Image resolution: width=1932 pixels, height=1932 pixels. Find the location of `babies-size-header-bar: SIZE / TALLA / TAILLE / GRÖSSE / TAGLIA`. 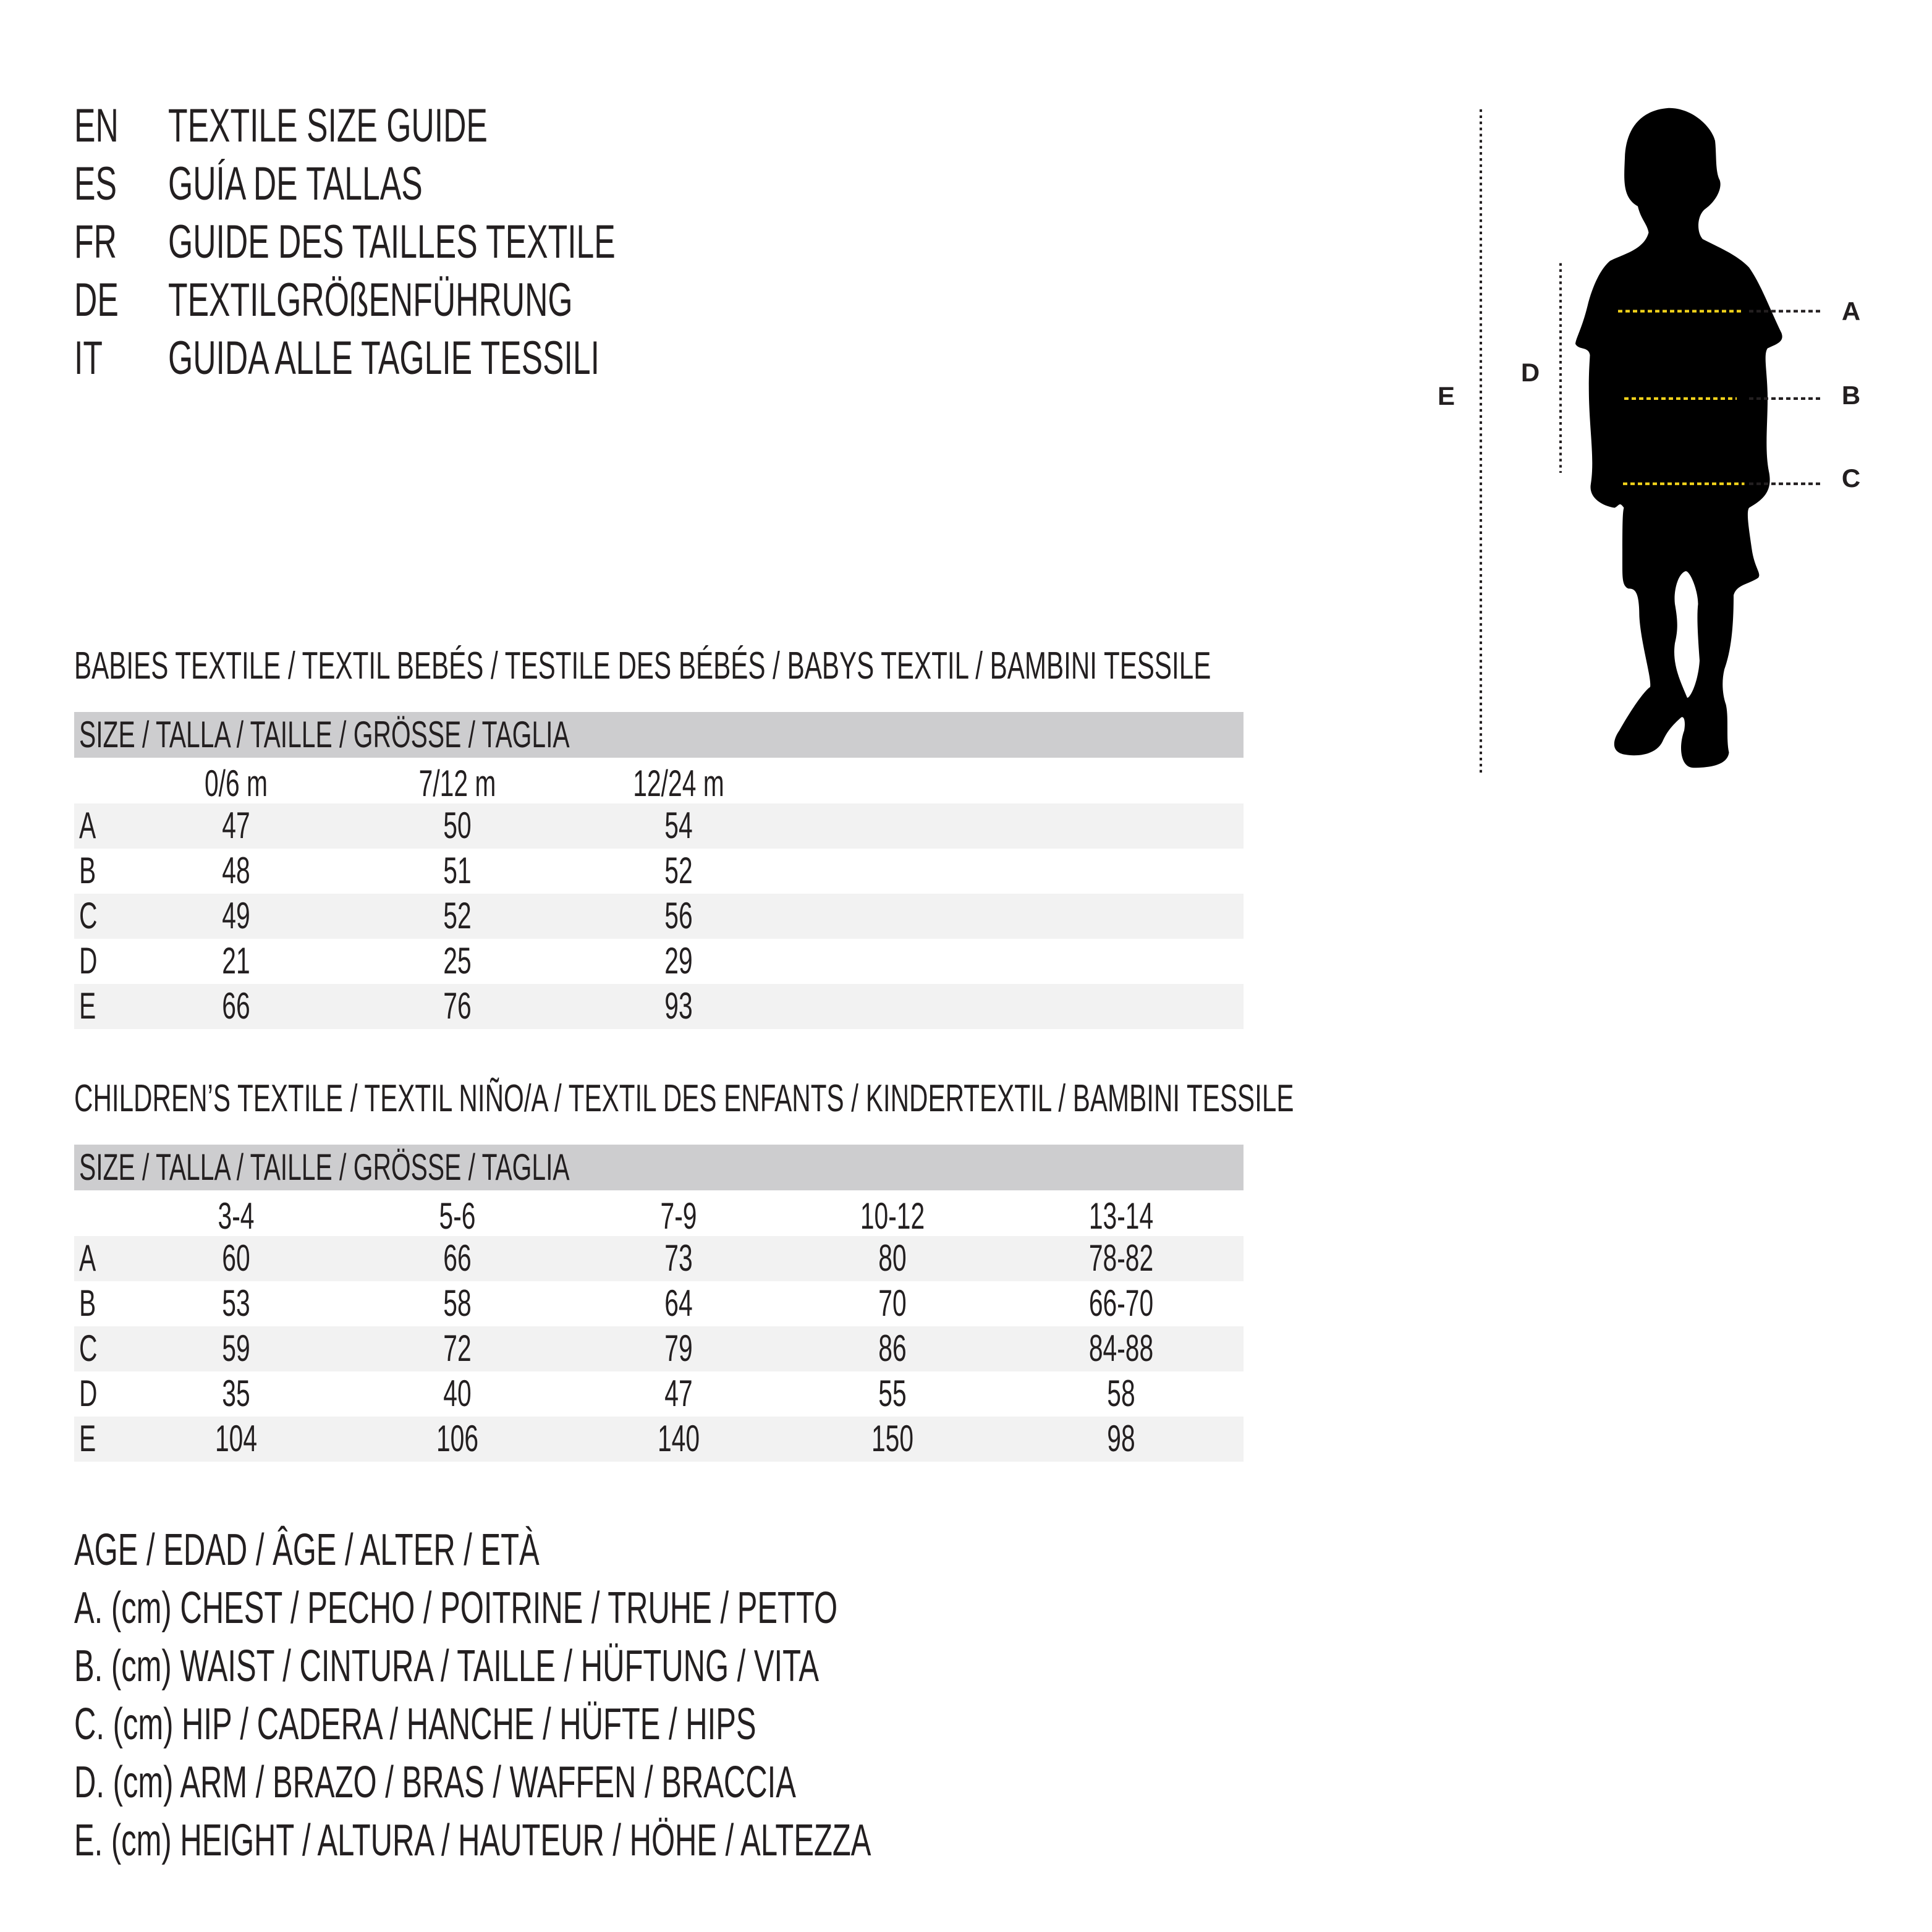

babies-size-header-bar: SIZE / TALLA / TAILLE / GRÖSSE / TAGLIA is located at coordinates (659, 735).